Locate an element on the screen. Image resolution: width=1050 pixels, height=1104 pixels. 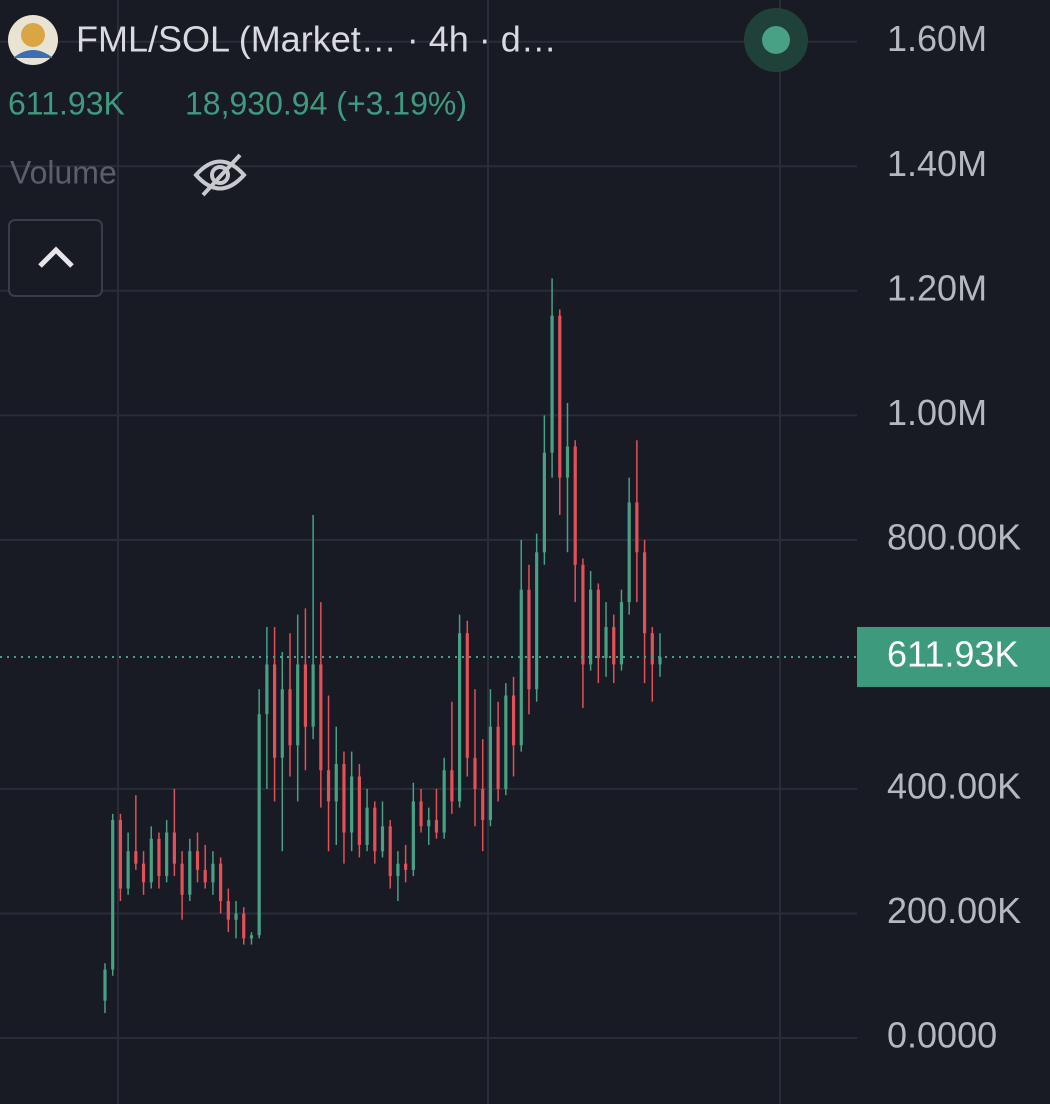
y-tick-label: 0.0000 is located at coordinates (942, 1035).